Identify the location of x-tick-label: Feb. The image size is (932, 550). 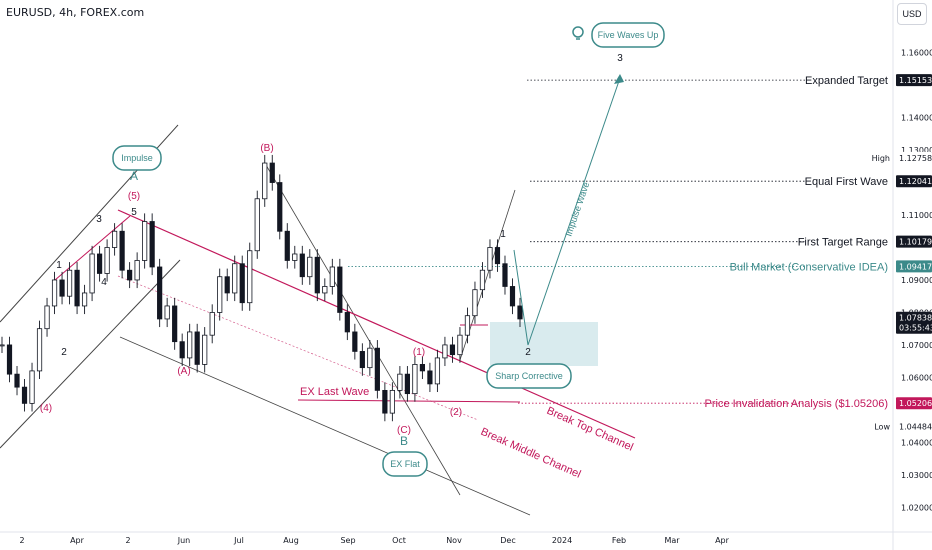
(619, 540).